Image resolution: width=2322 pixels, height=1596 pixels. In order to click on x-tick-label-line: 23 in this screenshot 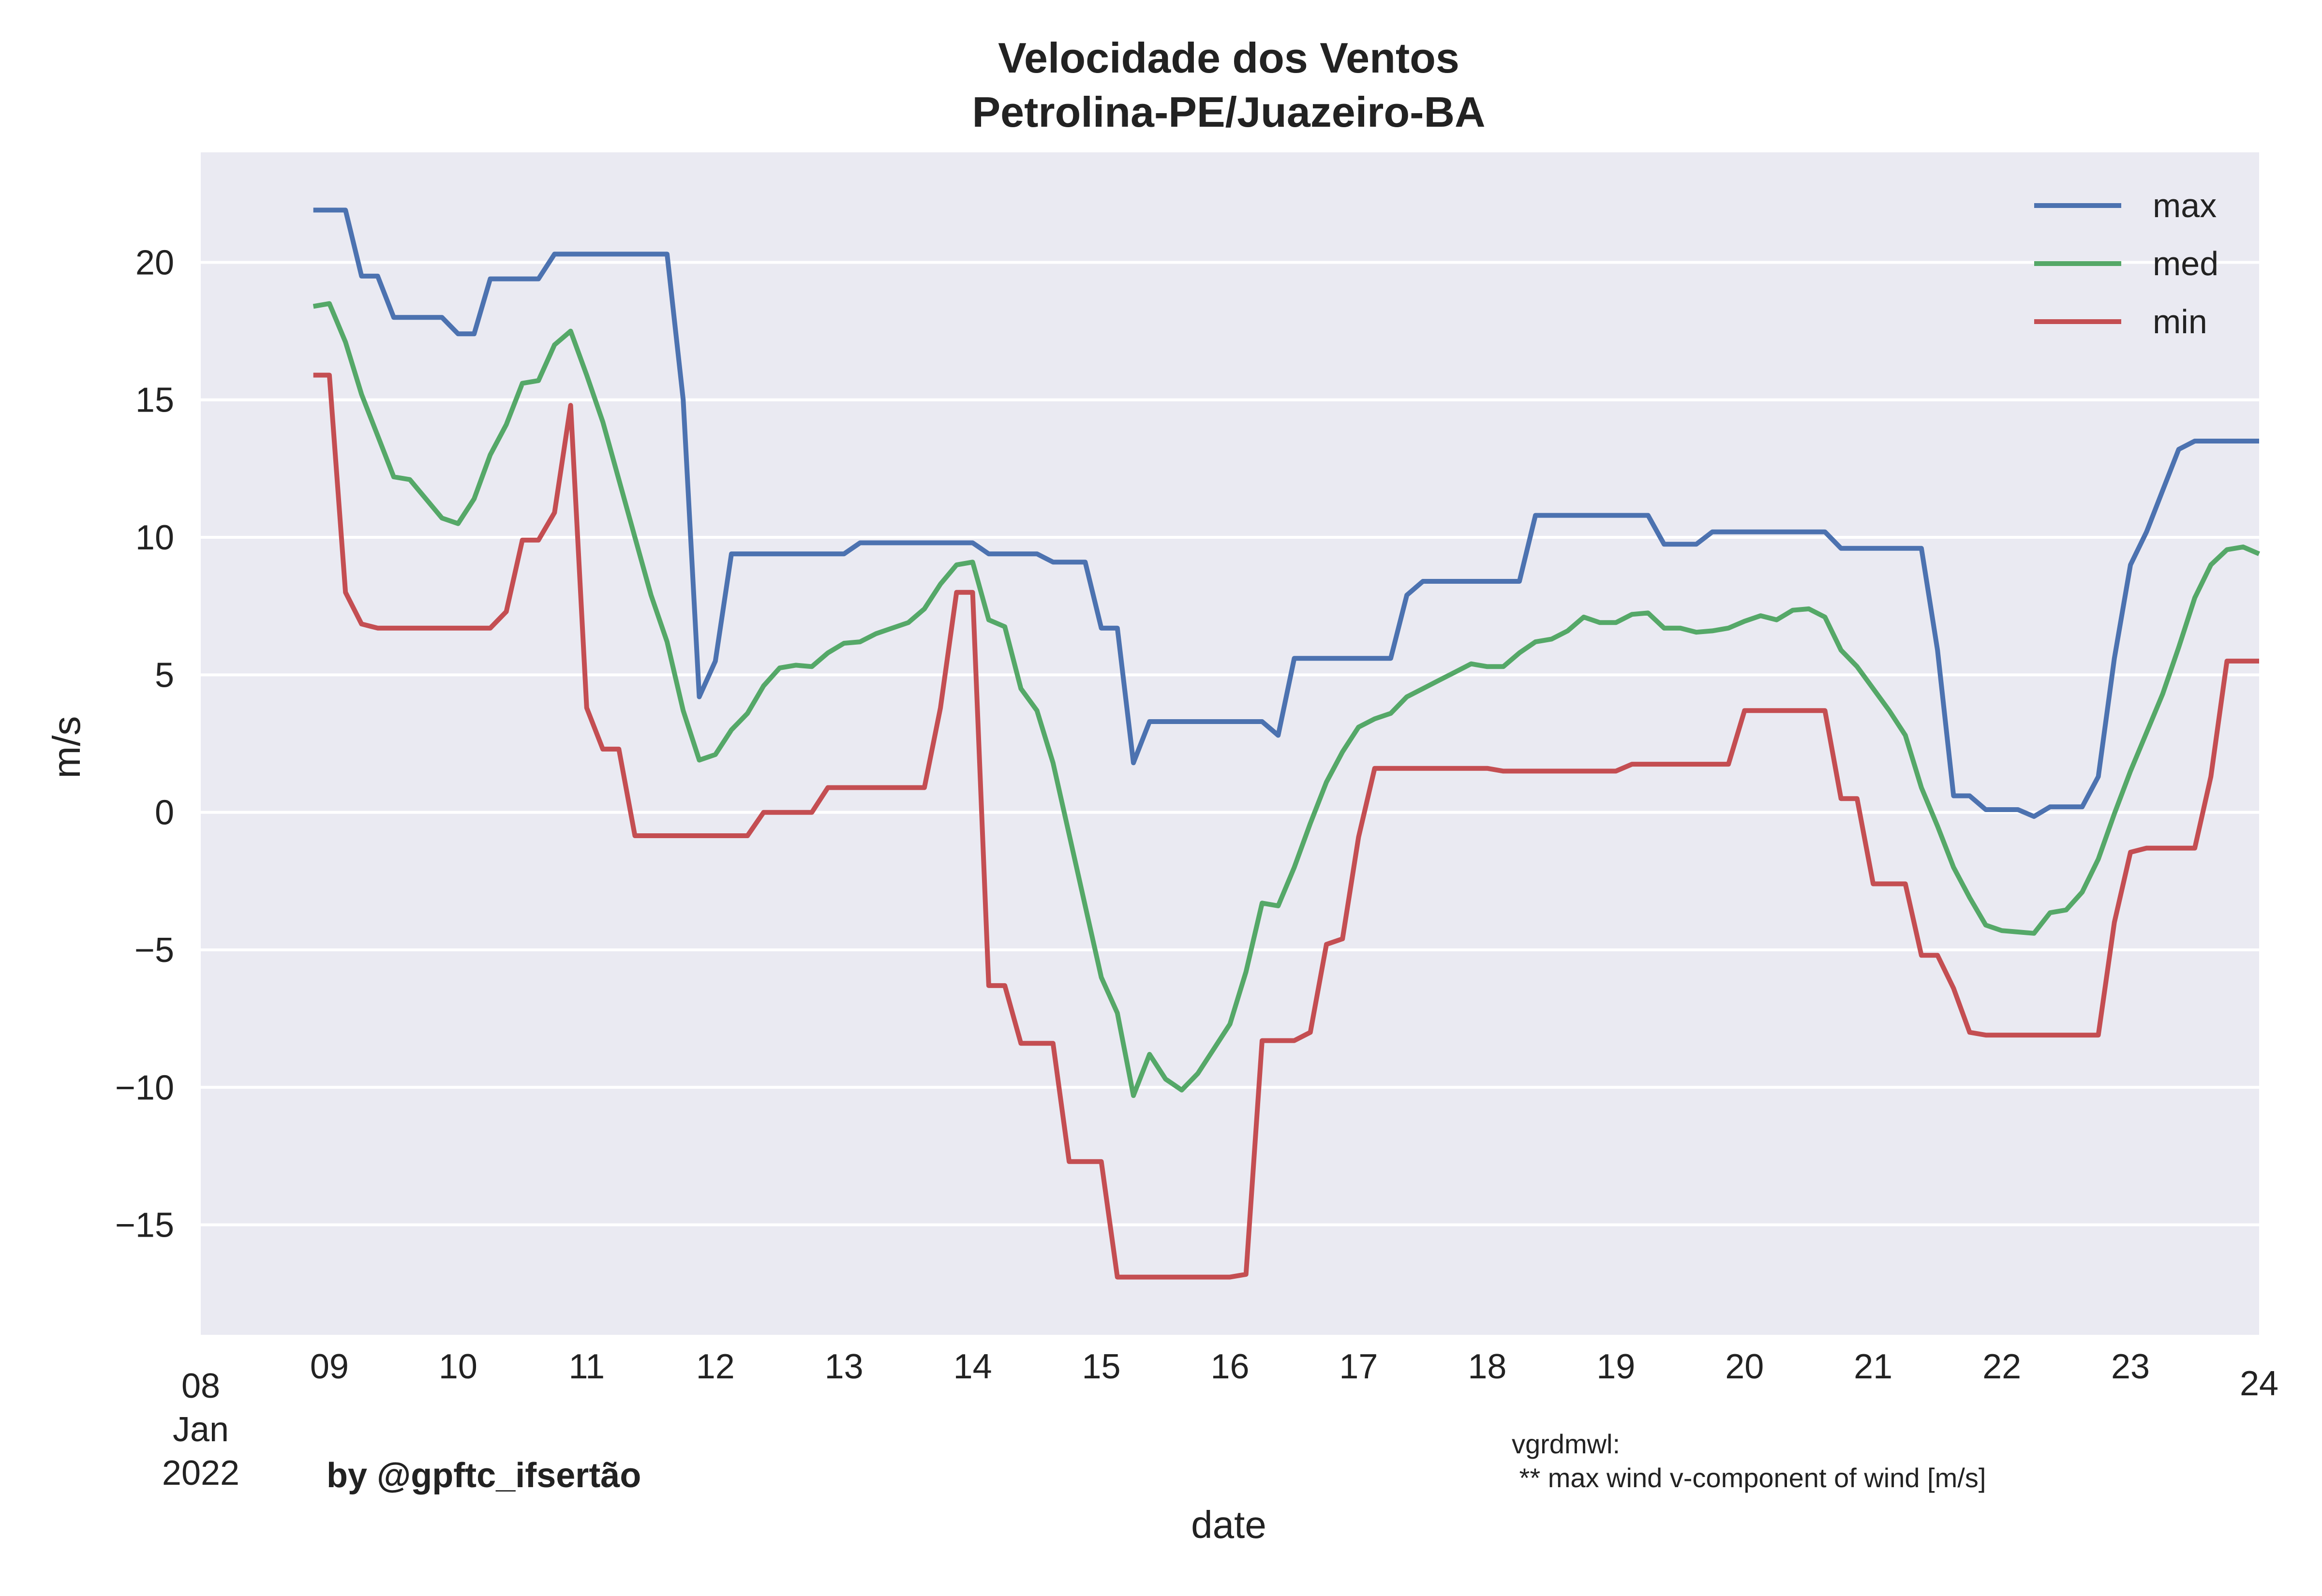, I will do `click(2130, 1366)`.